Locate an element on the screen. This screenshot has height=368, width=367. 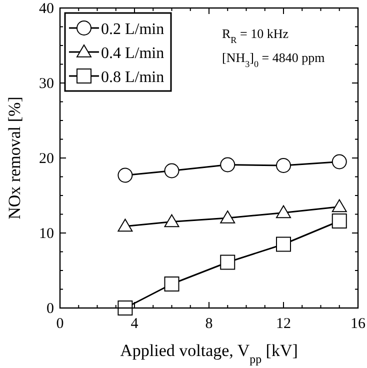
y-axis-title: NOx removal [%] is located at coordinates (14, 158).